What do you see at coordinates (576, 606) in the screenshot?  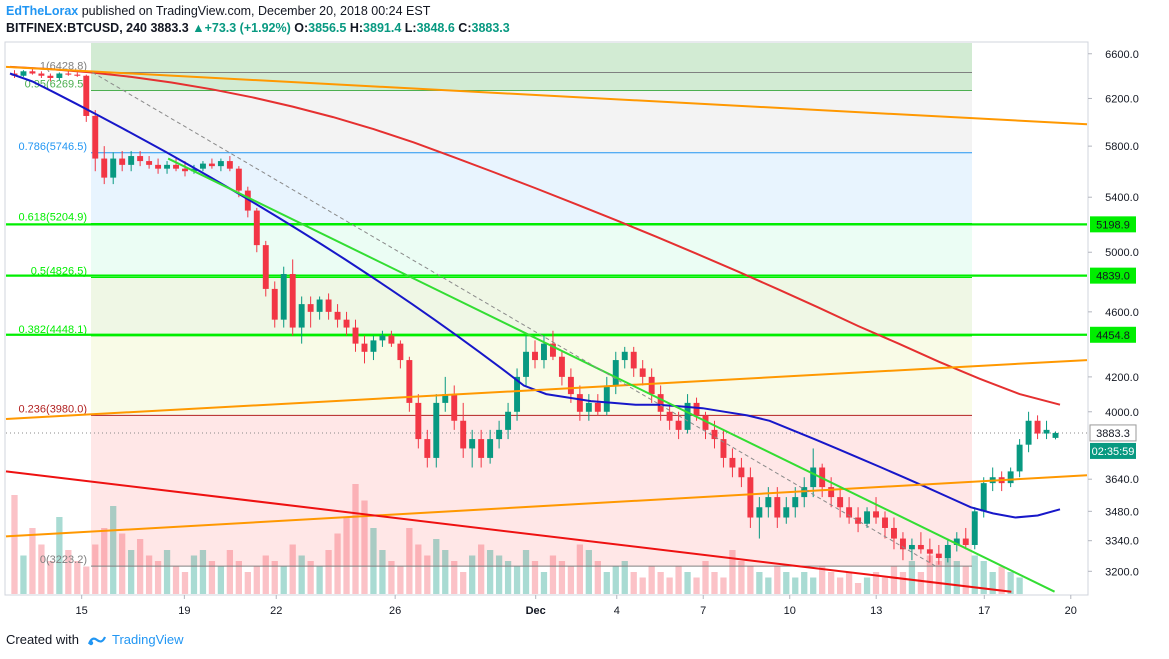 I see `time-axis: 15 19 22 26 Dec 4 7 10 13 17 20` at bounding box center [576, 606].